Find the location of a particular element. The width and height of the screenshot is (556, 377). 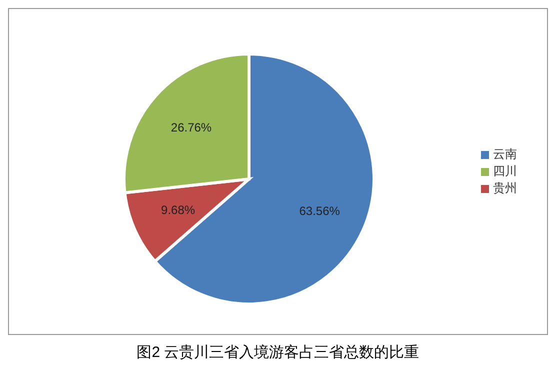

text: 图2 云贵川三省入境游客占三省总数的比重 is located at coordinates (278, 352).